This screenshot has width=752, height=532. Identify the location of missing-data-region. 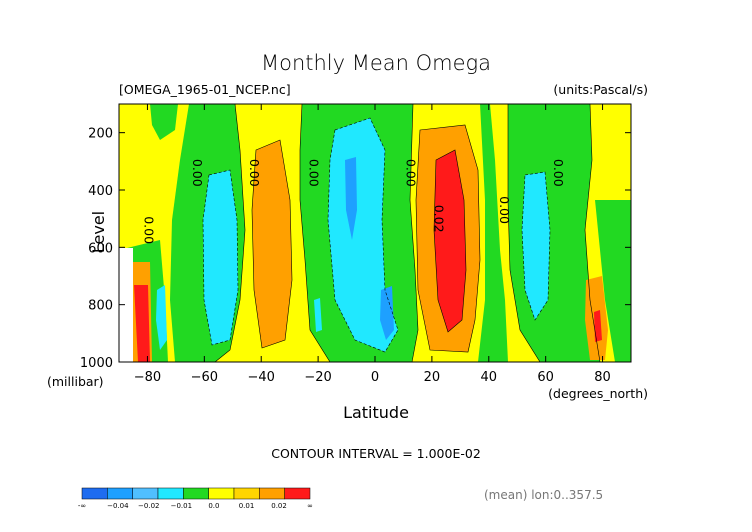
(126, 305).